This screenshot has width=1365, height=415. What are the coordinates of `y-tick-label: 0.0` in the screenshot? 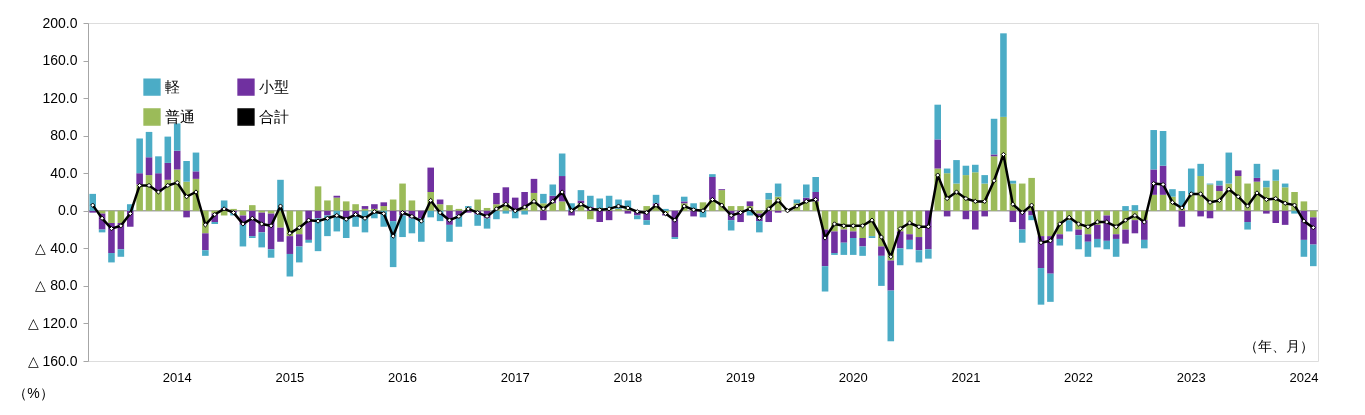 It's located at (68, 210).